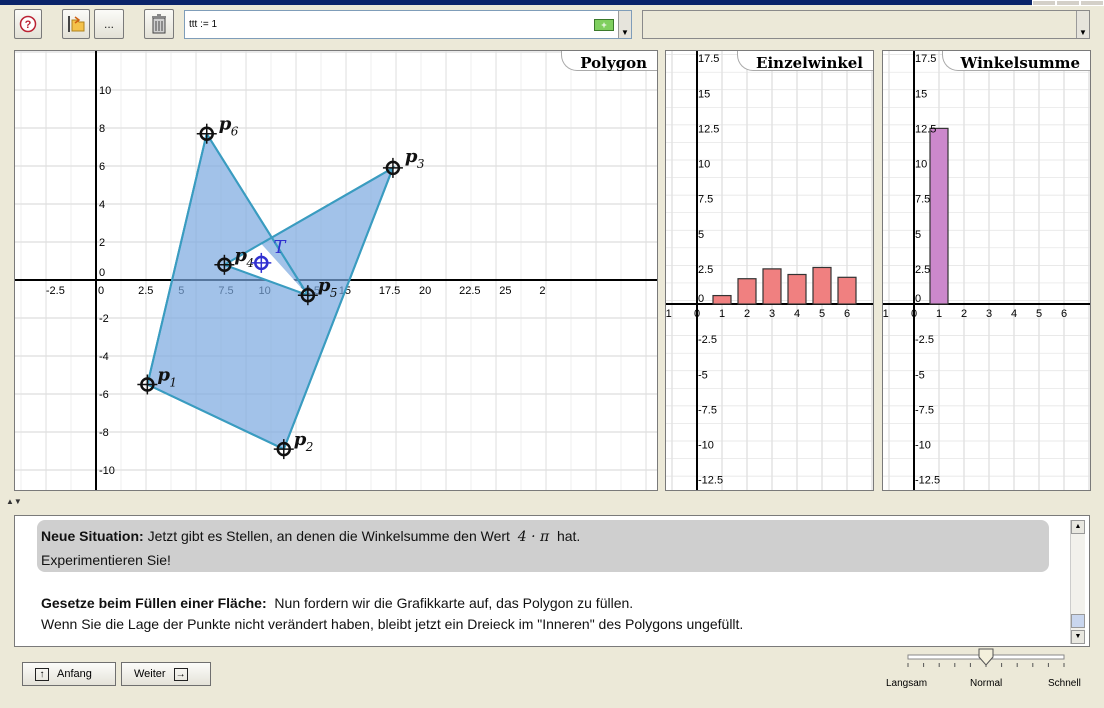 Image resolution: width=1104 pixels, height=708 pixels. I want to click on angle-x-tick: 1, so click(722, 314).